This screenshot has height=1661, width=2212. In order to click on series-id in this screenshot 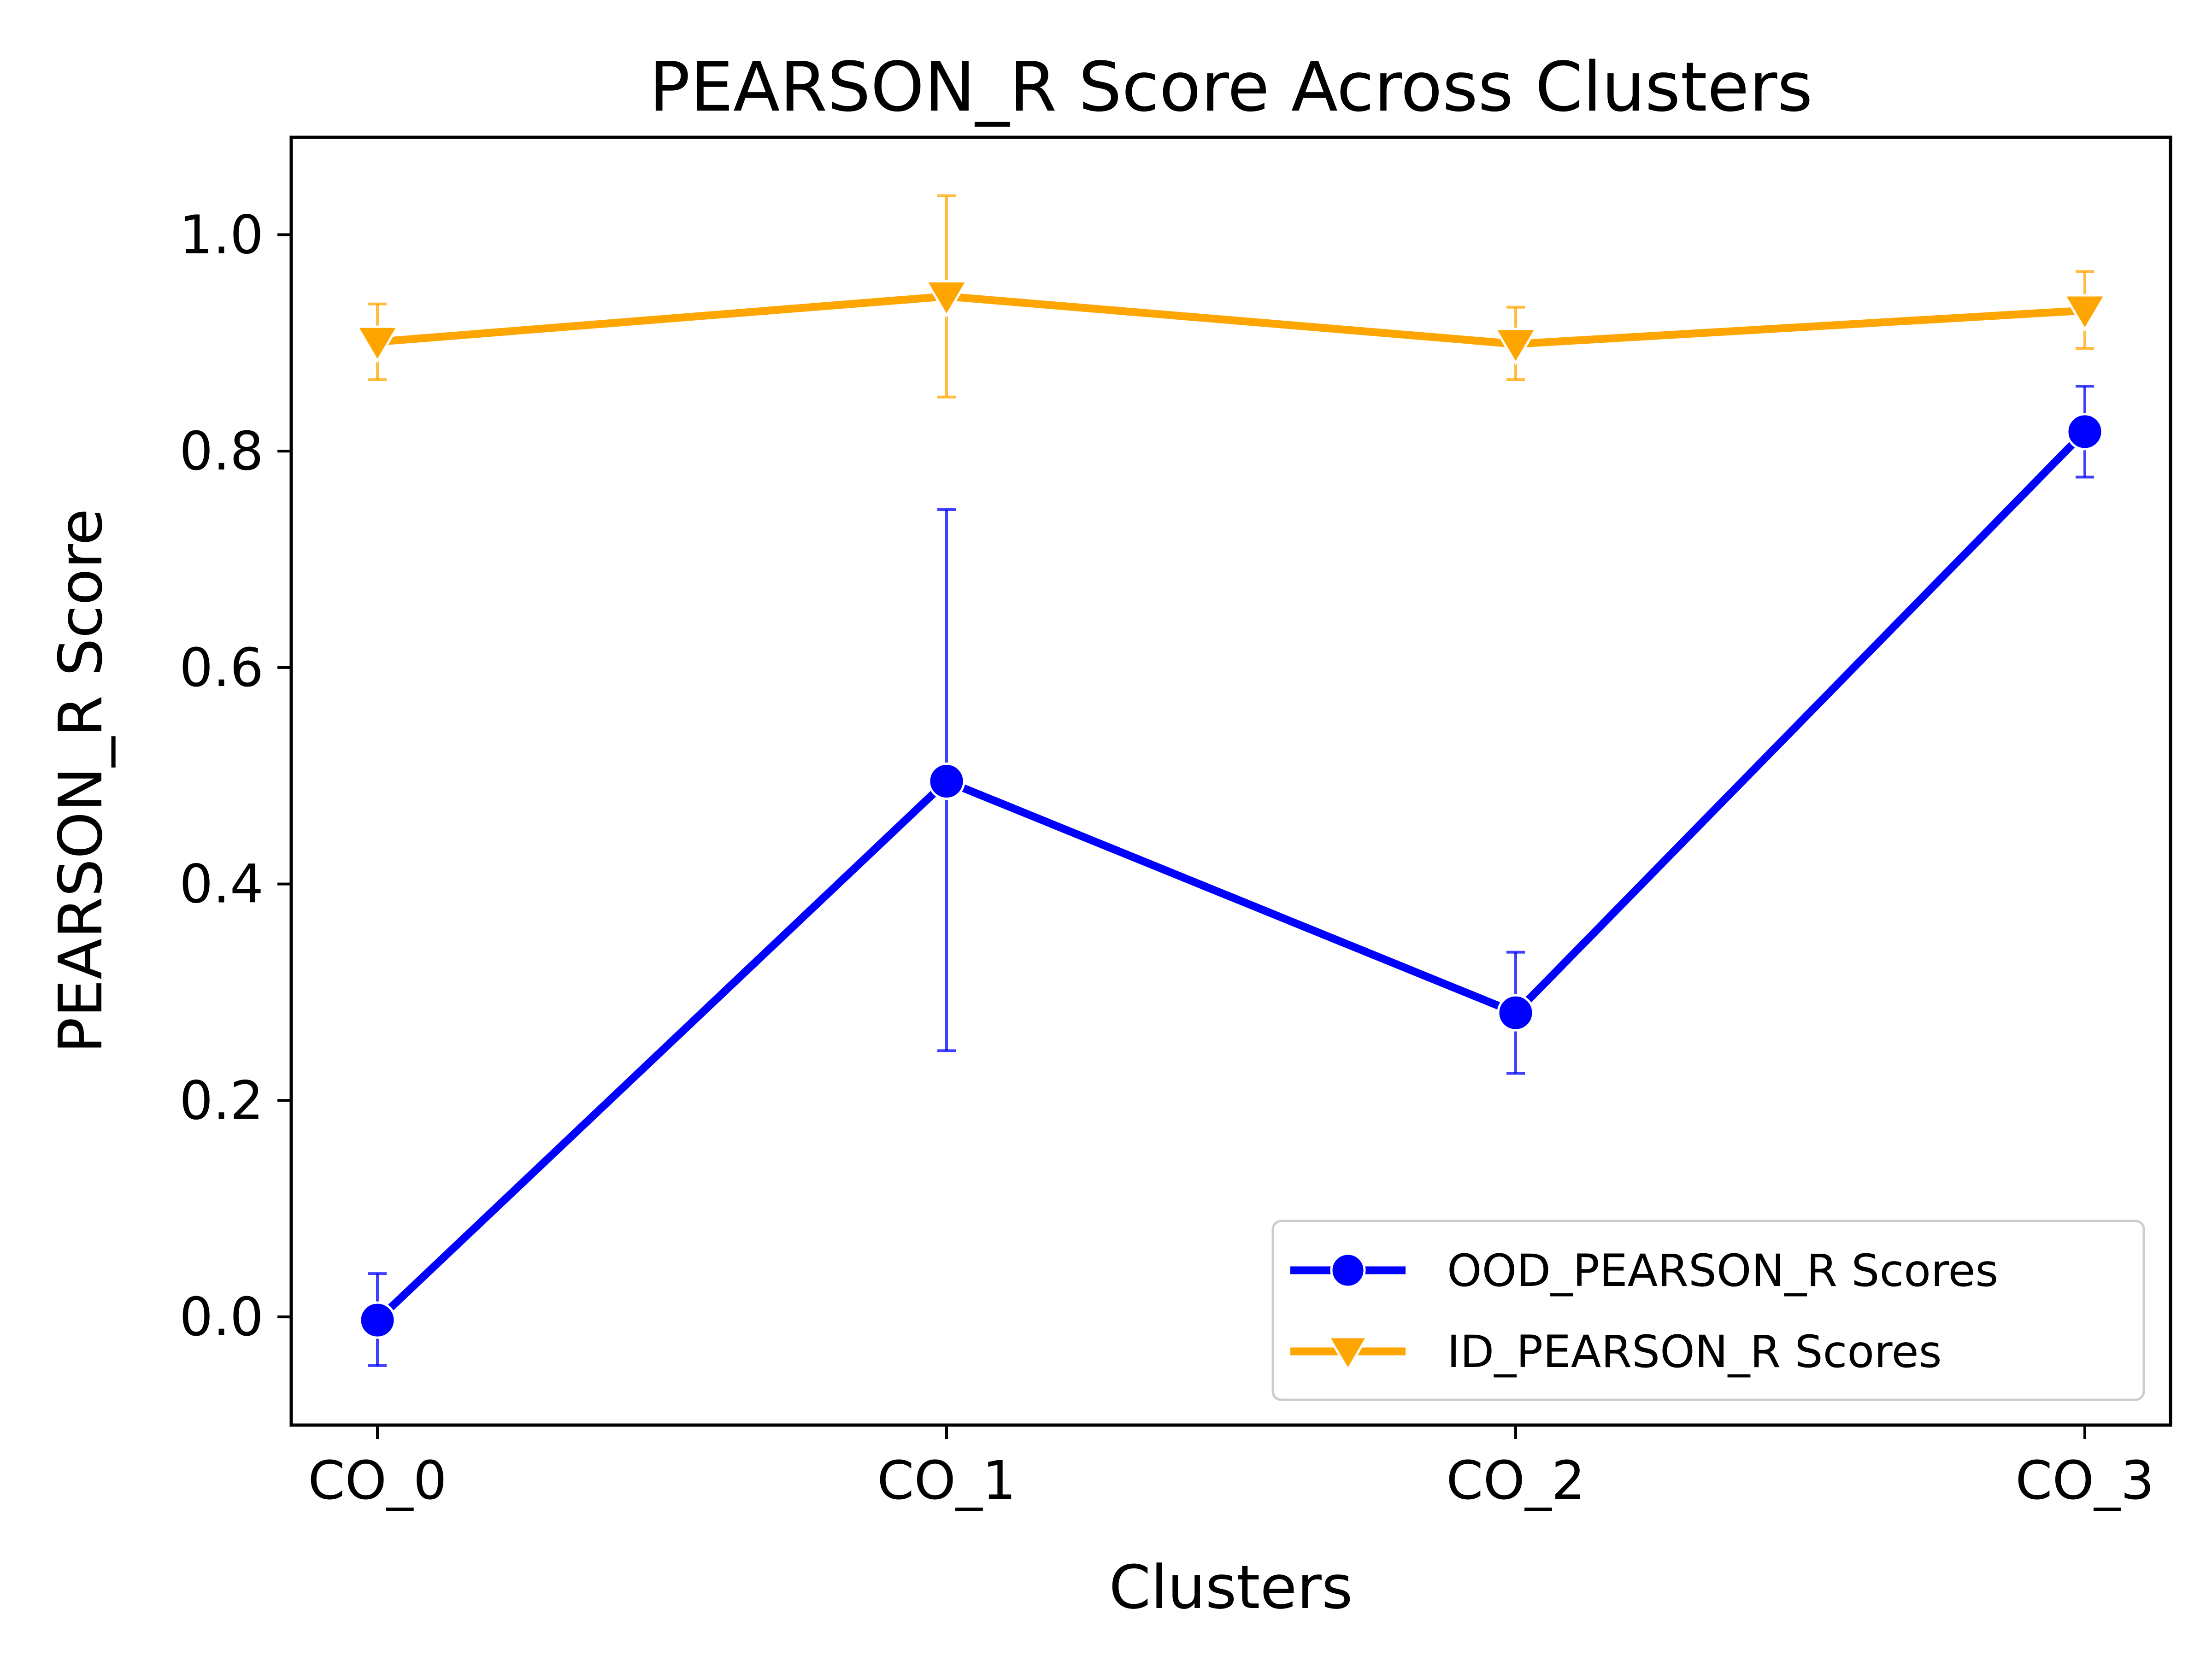, I will do `click(1231, 296)`.